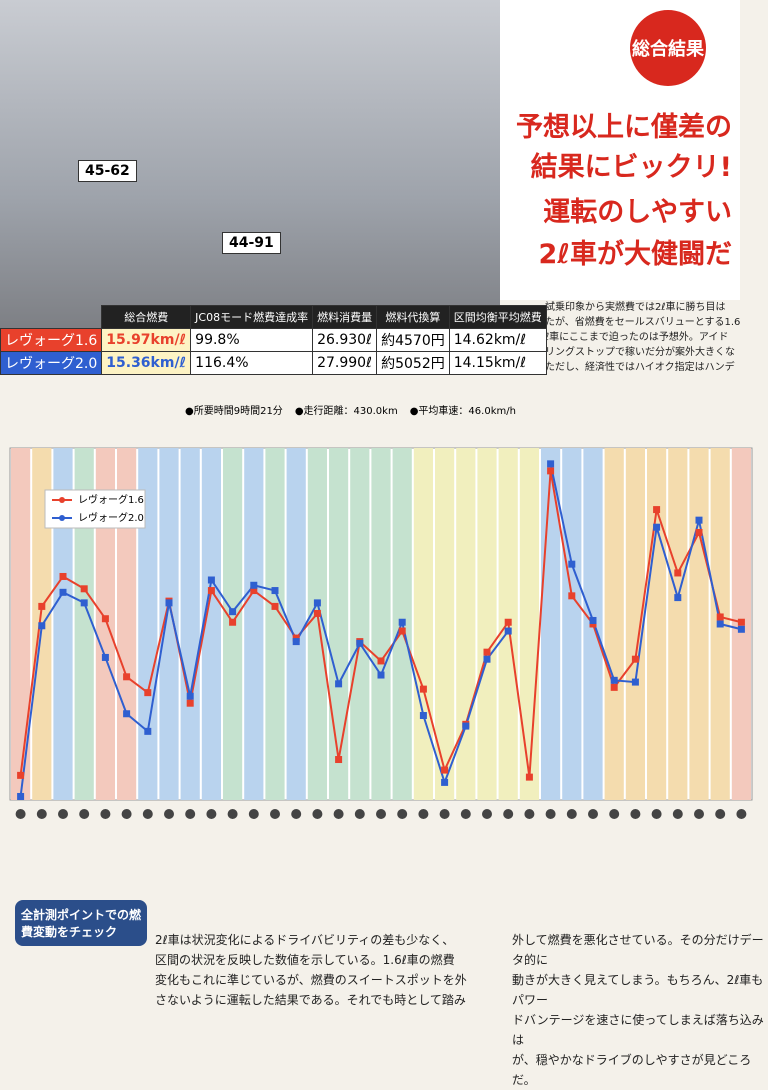  I want to click on plate: 45-62, so click(107, 171).